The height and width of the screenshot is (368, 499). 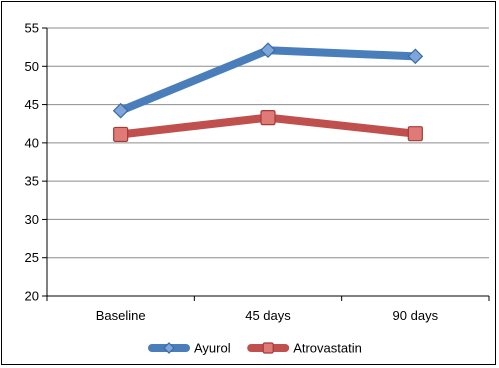 I want to click on series-ayurol, so click(x=268, y=80).